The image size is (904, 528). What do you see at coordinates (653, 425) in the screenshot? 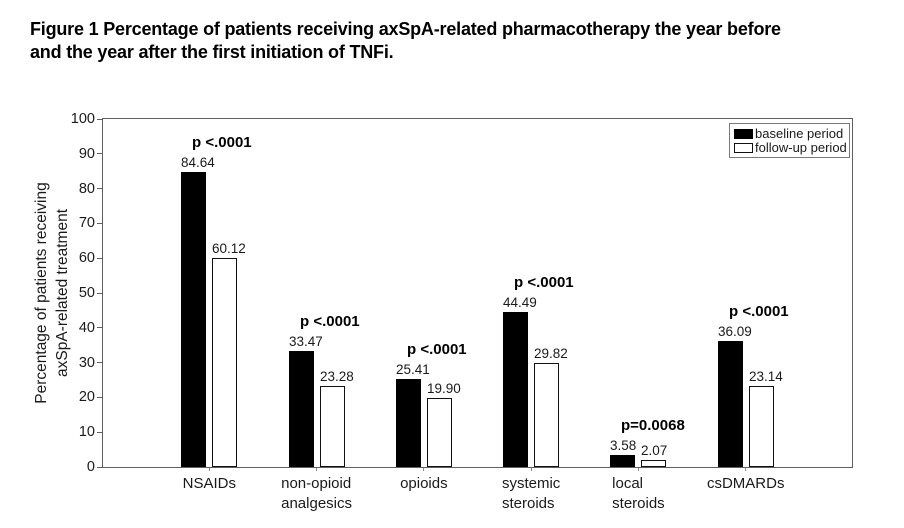
I see `p-value-label: p=0.0068` at bounding box center [653, 425].